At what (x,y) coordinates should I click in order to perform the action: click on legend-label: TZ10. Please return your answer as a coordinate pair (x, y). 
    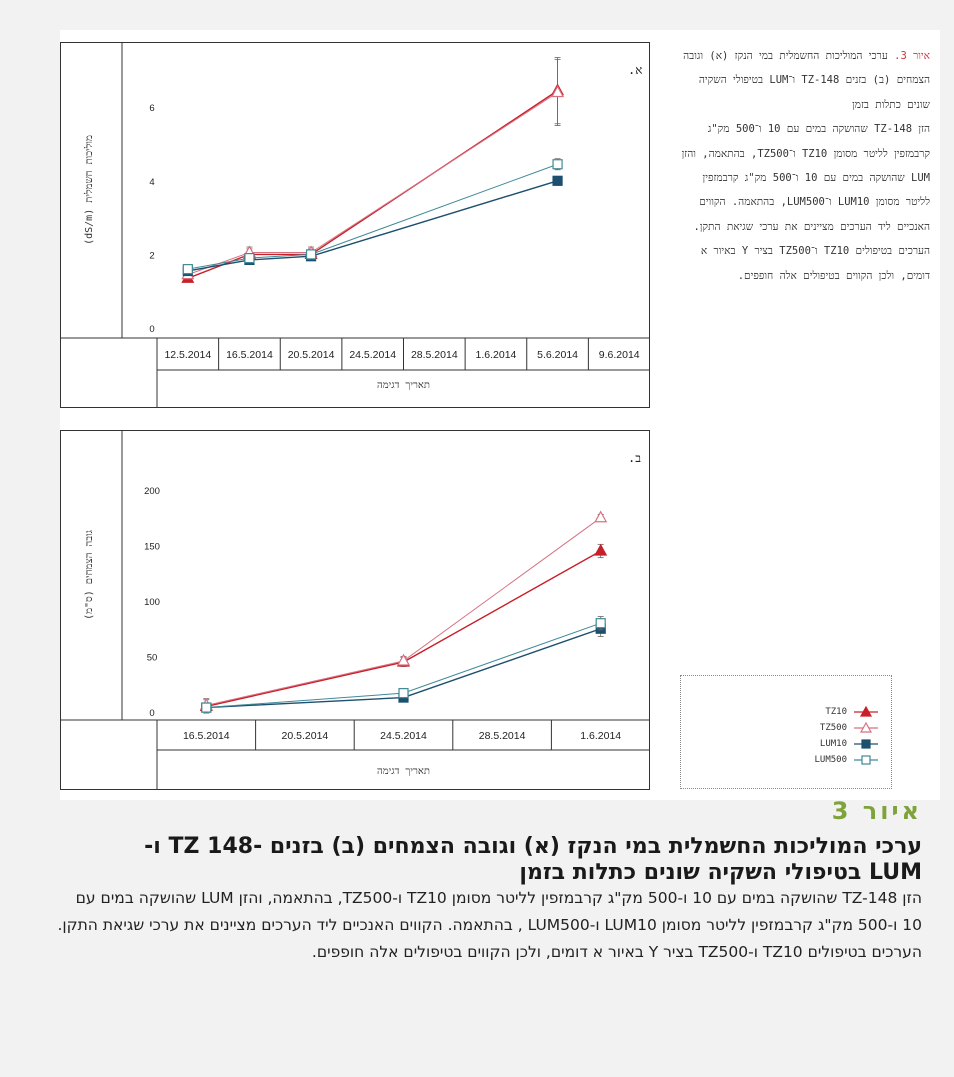
    Looking at the image, I should click on (836, 712).